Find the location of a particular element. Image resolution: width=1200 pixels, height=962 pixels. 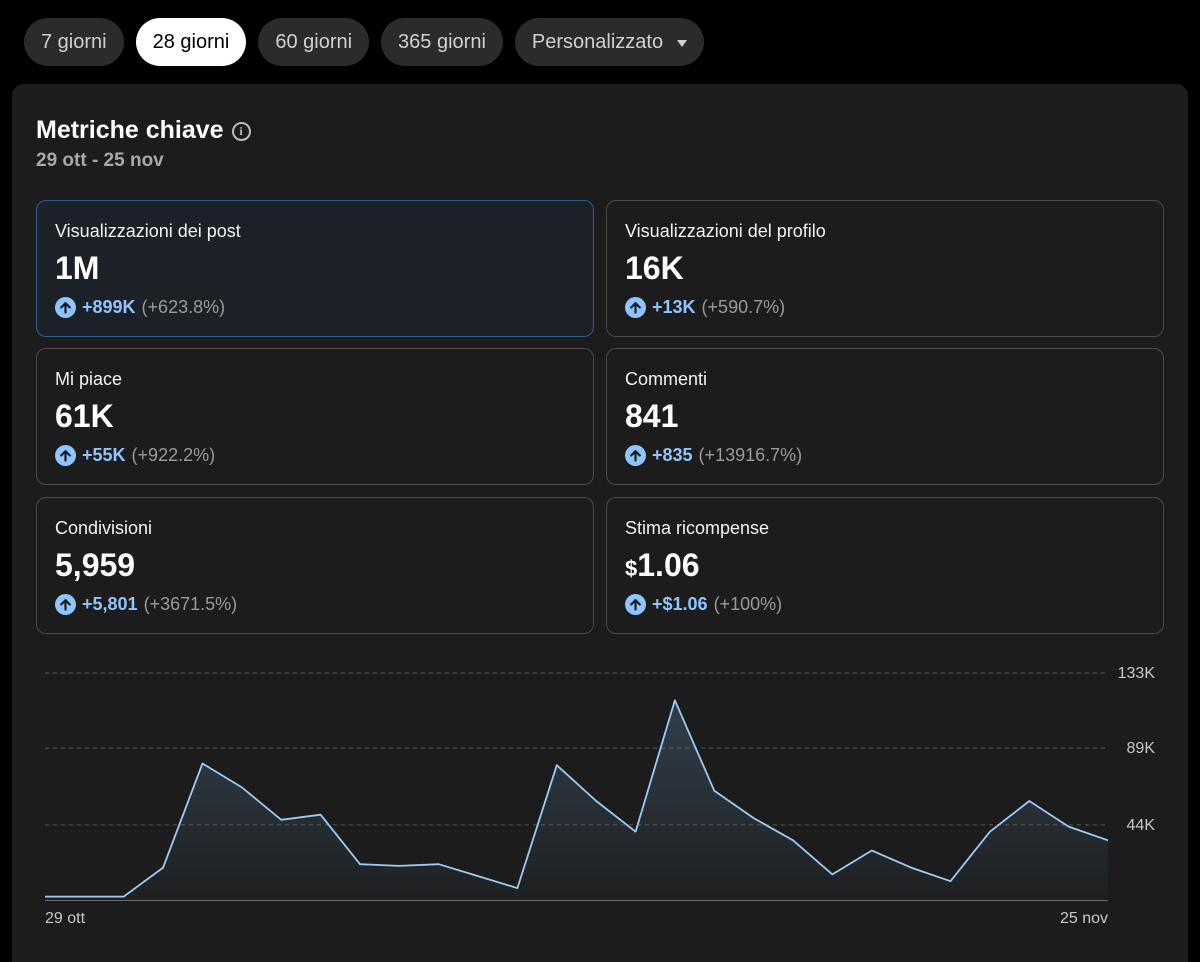

delta-percent: (+623.8%) is located at coordinates (183, 307).